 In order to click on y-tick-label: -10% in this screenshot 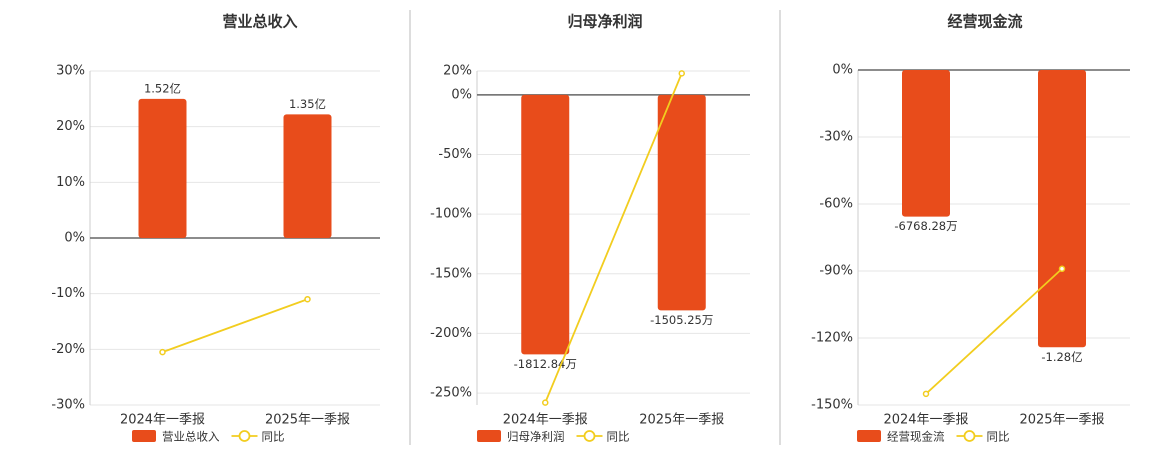, I will do `click(68, 293)`.